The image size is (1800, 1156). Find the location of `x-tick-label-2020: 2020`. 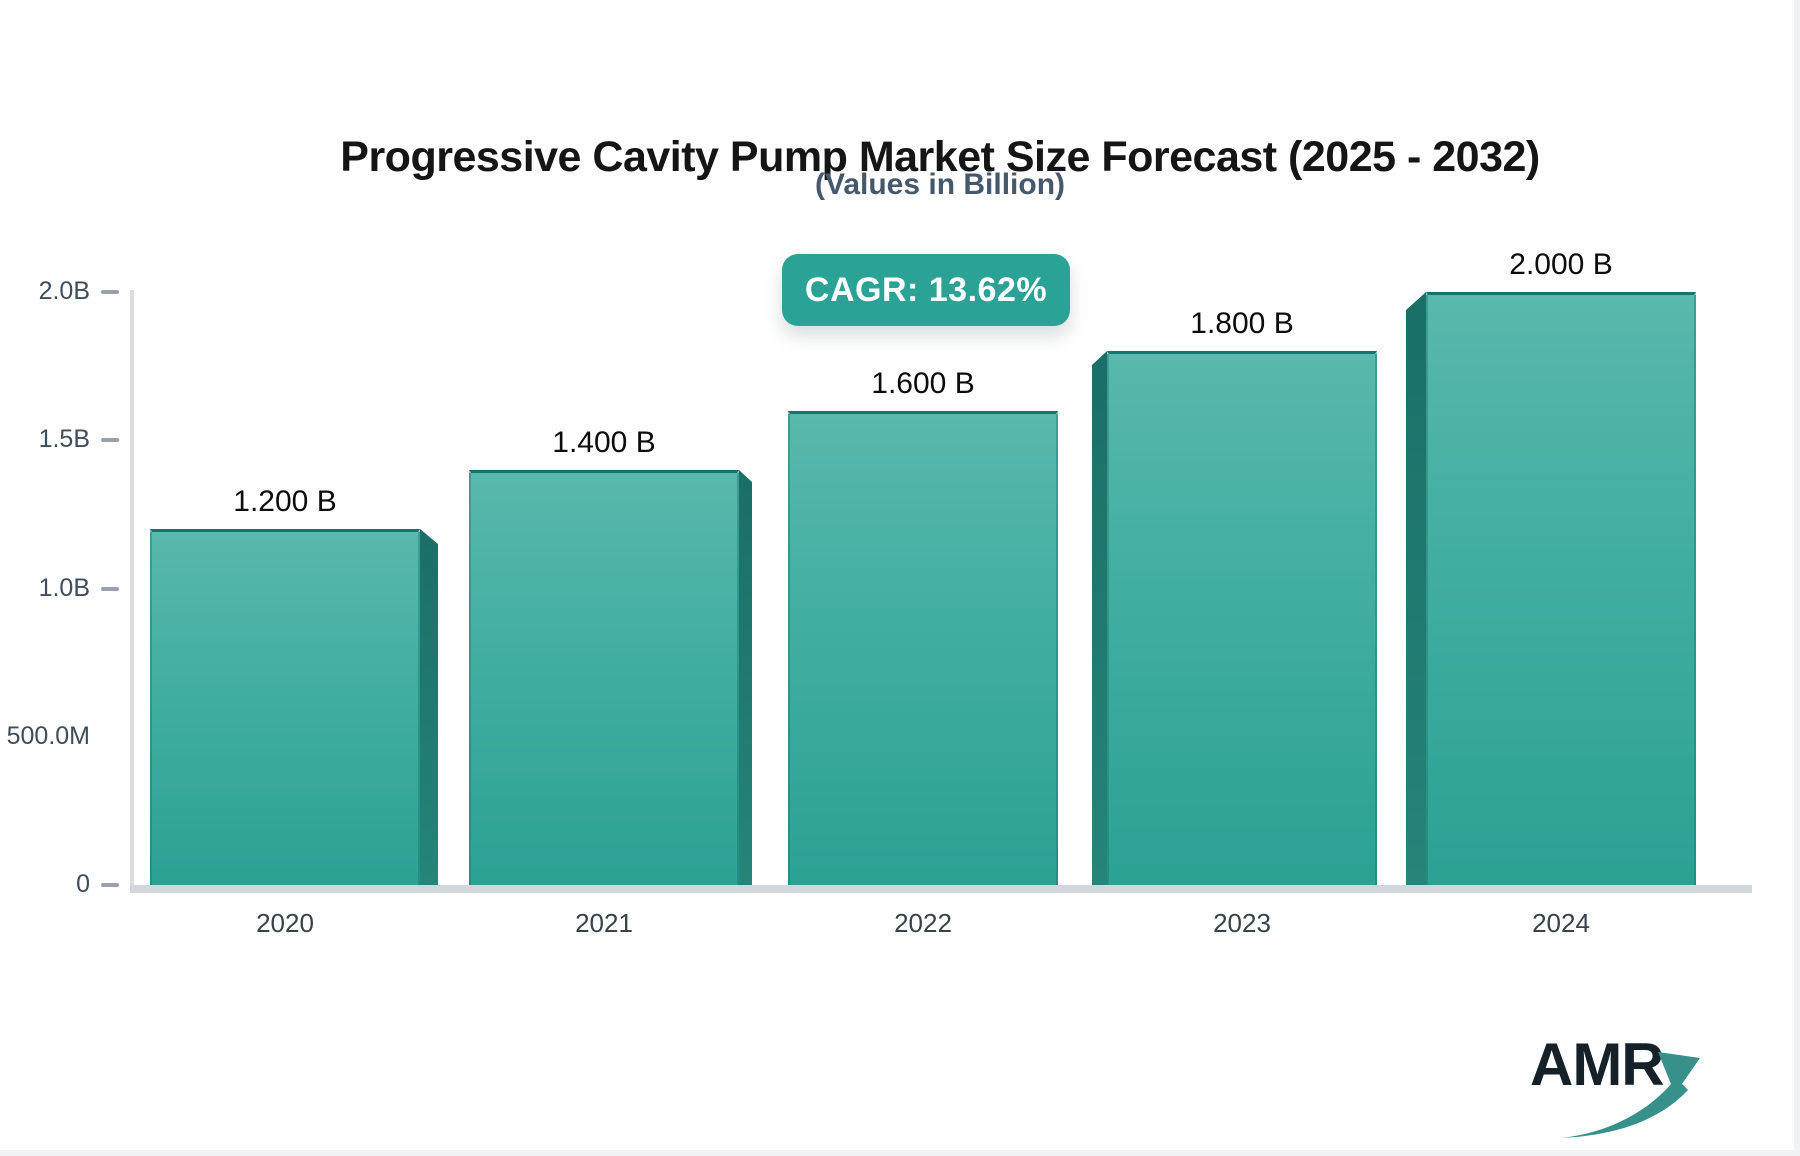

x-tick-label-2020: 2020 is located at coordinates (285, 923).